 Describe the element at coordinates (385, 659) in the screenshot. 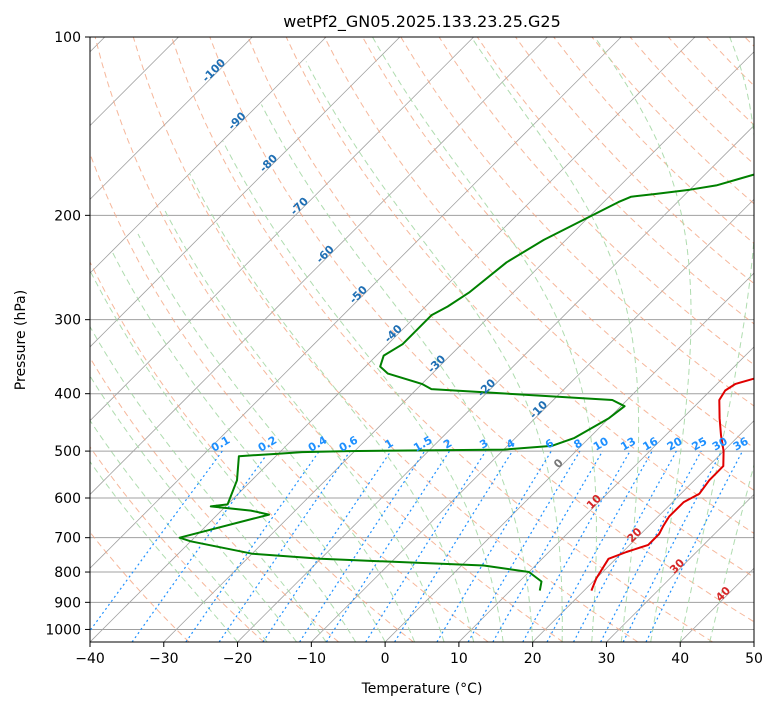

I see `x-tick-label: 0` at that location.